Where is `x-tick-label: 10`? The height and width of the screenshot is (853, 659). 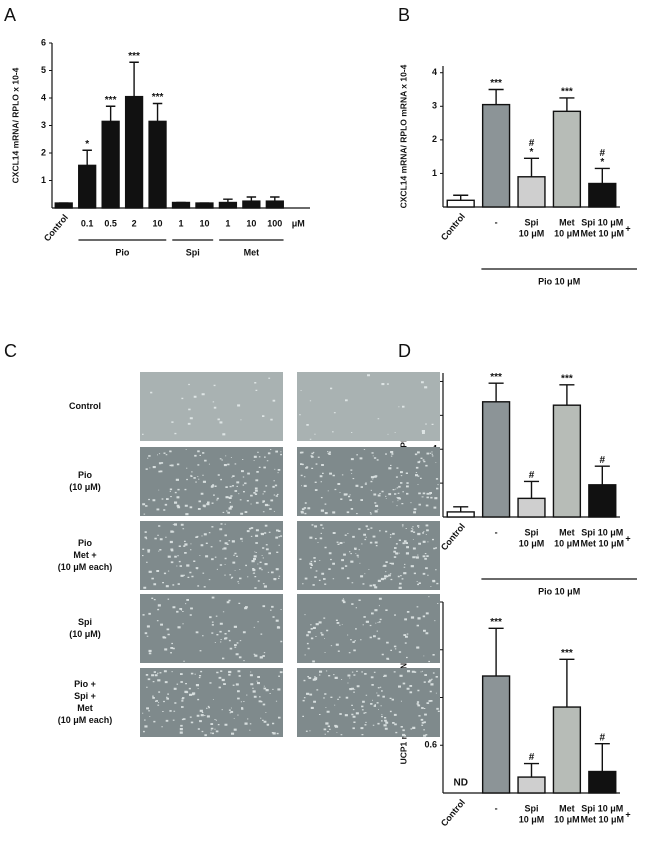
x-tick-label: 10 is located at coordinates (158, 223).